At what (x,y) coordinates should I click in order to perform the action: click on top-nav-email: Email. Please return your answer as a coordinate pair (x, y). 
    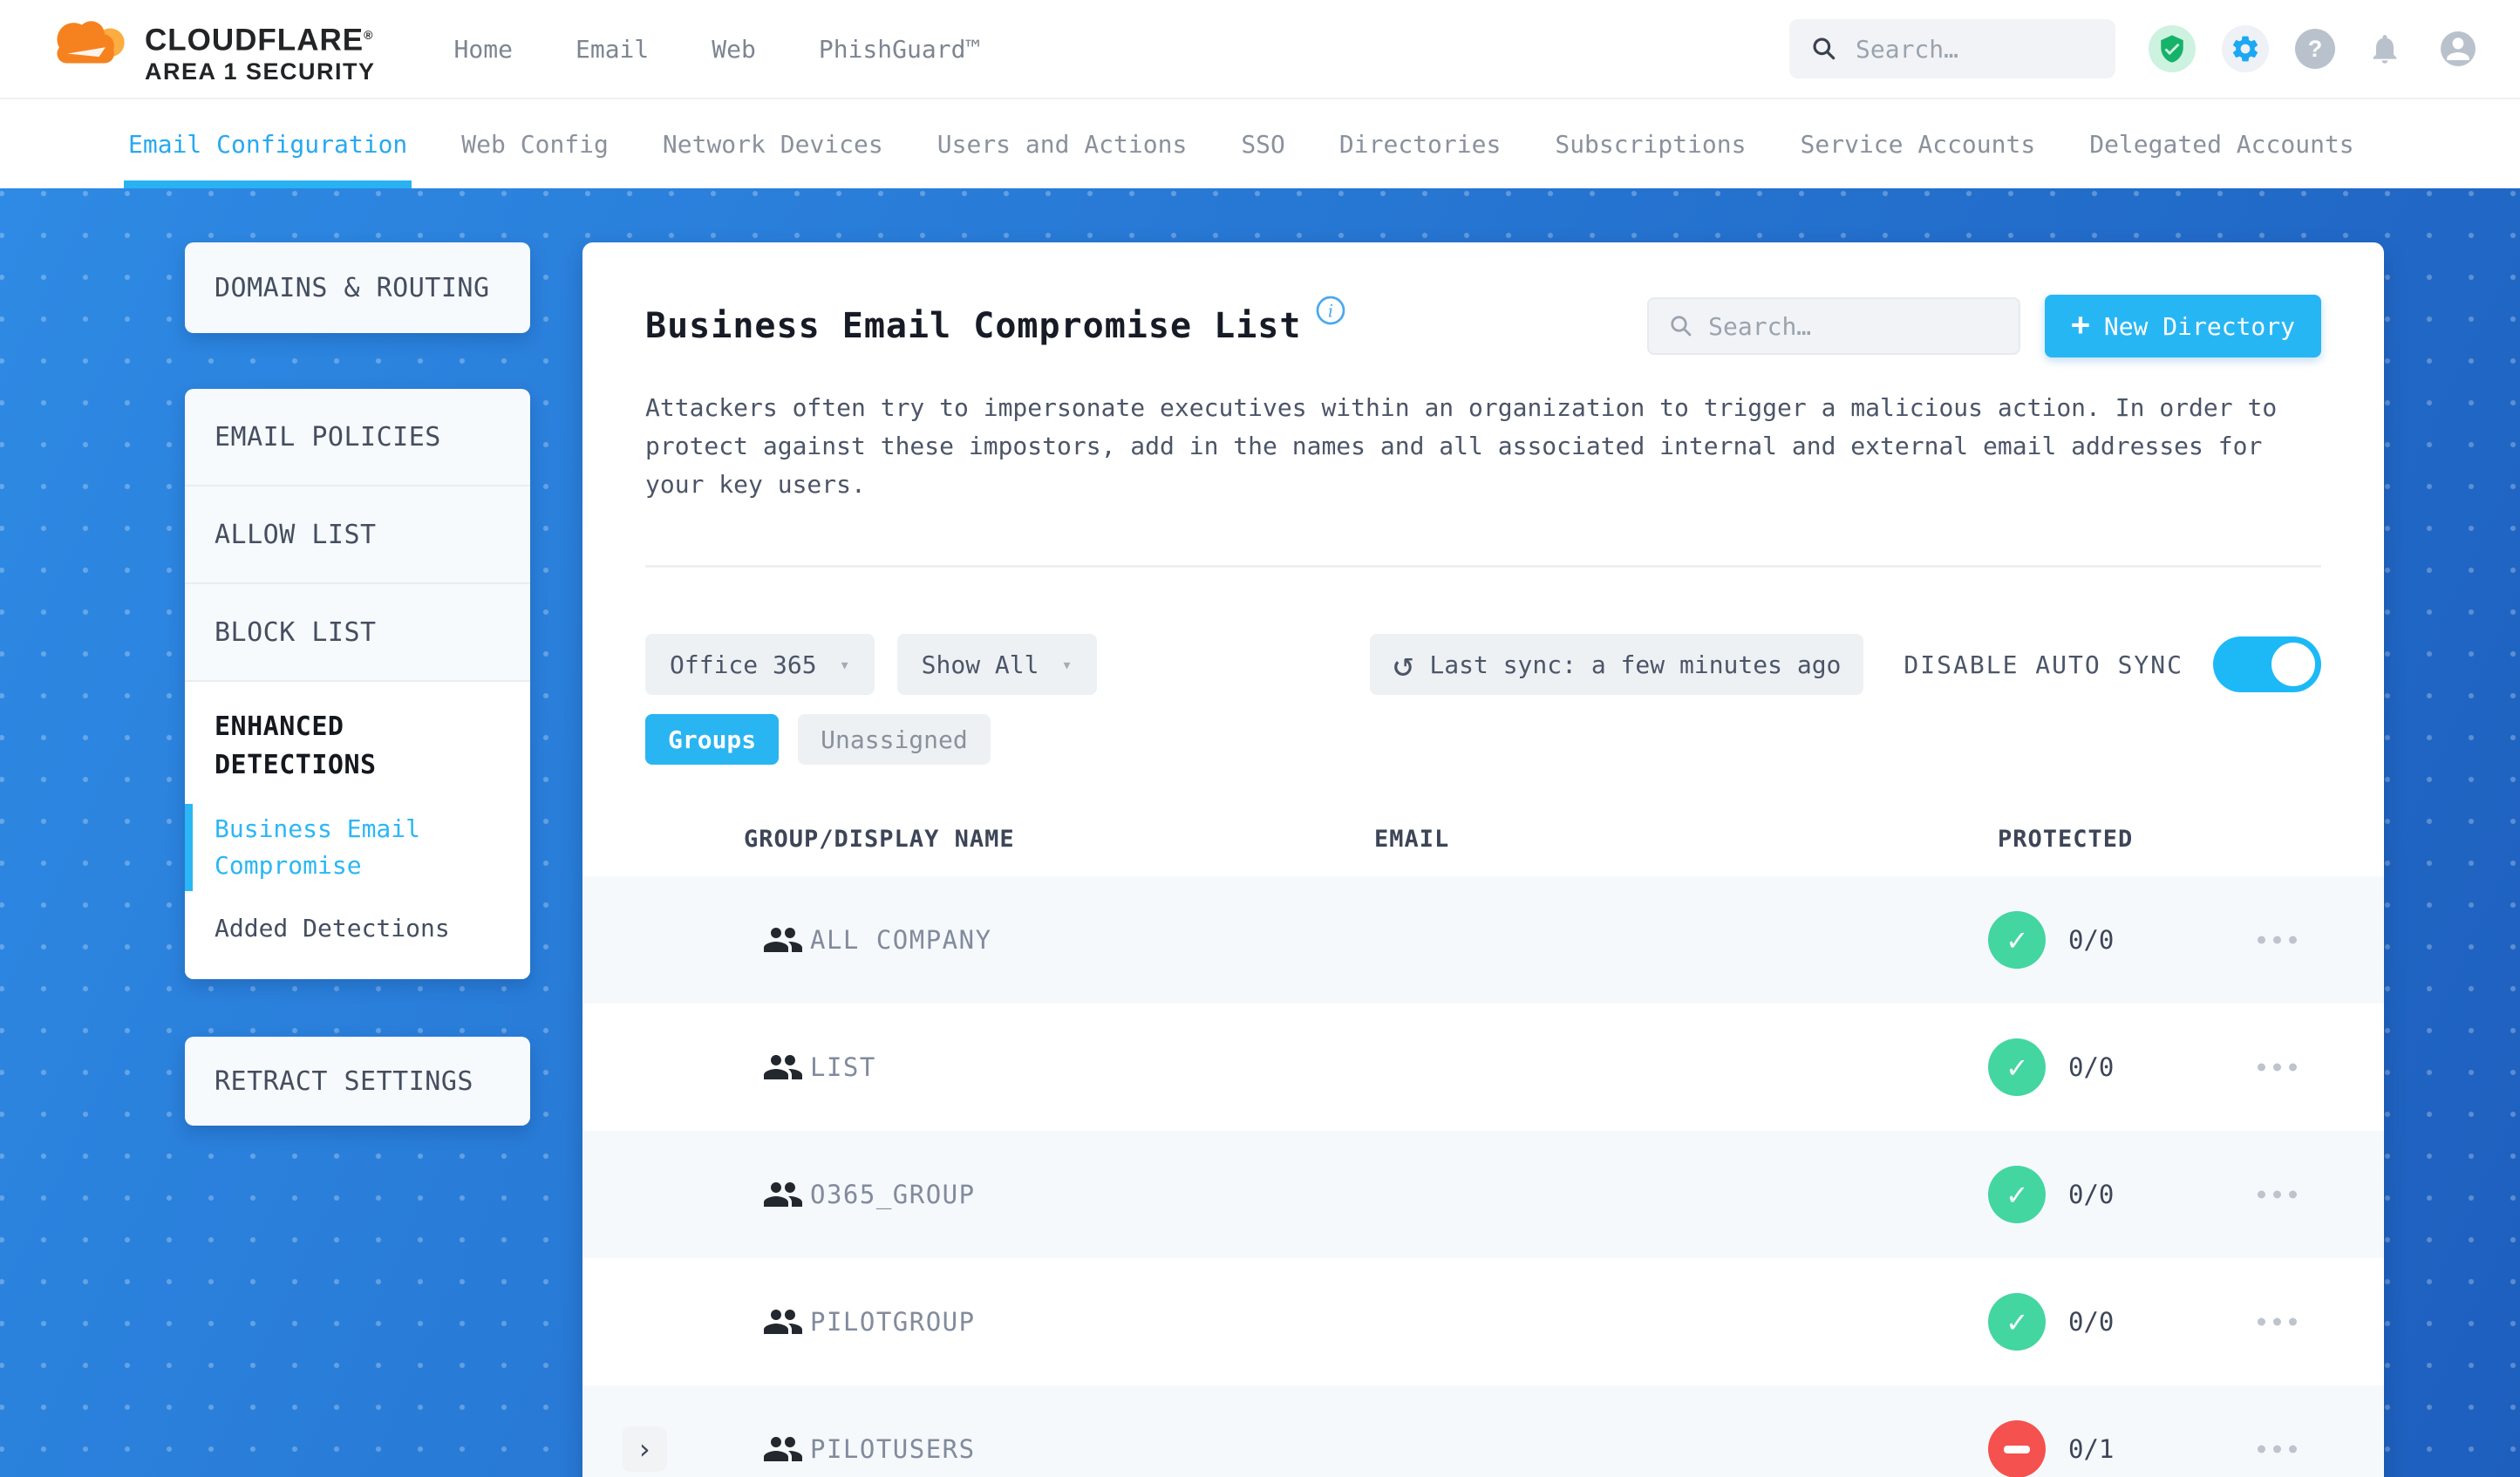
    Looking at the image, I should click on (612, 49).